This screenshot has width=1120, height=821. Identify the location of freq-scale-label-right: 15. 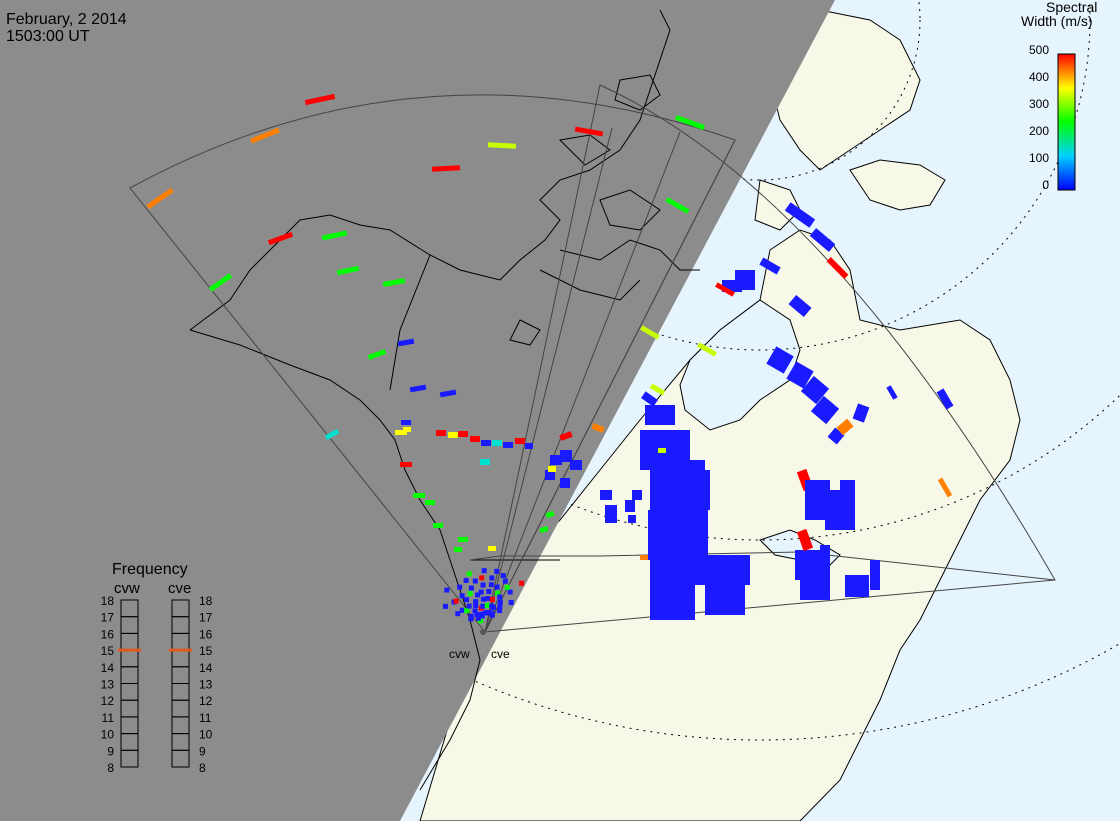
(206, 651).